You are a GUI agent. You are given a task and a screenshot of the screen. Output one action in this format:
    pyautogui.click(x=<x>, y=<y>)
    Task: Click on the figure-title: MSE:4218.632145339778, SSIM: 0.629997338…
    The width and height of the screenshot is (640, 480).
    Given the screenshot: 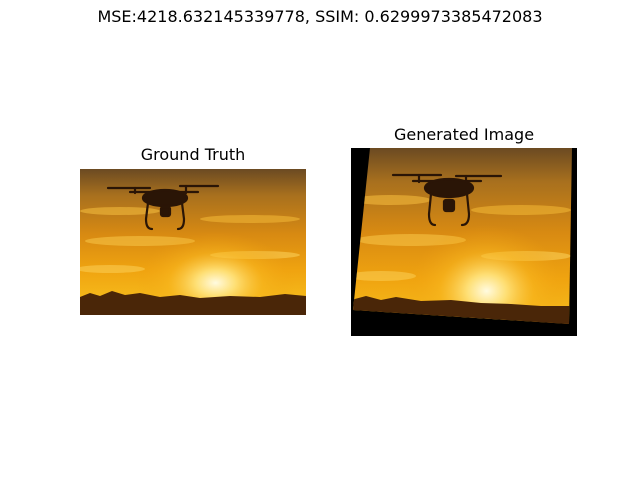 What is the action you would take?
    pyautogui.click(x=320, y=16)
    